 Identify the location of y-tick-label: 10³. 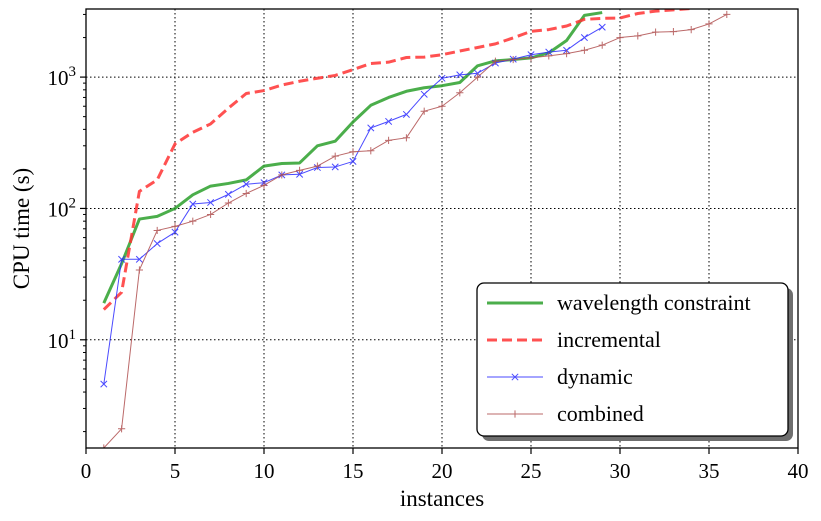
(62, 77).